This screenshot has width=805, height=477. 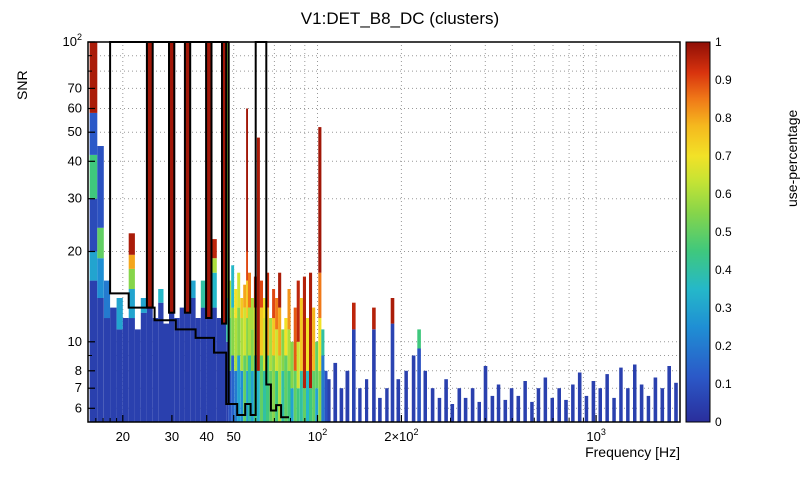 I want to click on y-tick-label: 20, so click(x=75, y=251).